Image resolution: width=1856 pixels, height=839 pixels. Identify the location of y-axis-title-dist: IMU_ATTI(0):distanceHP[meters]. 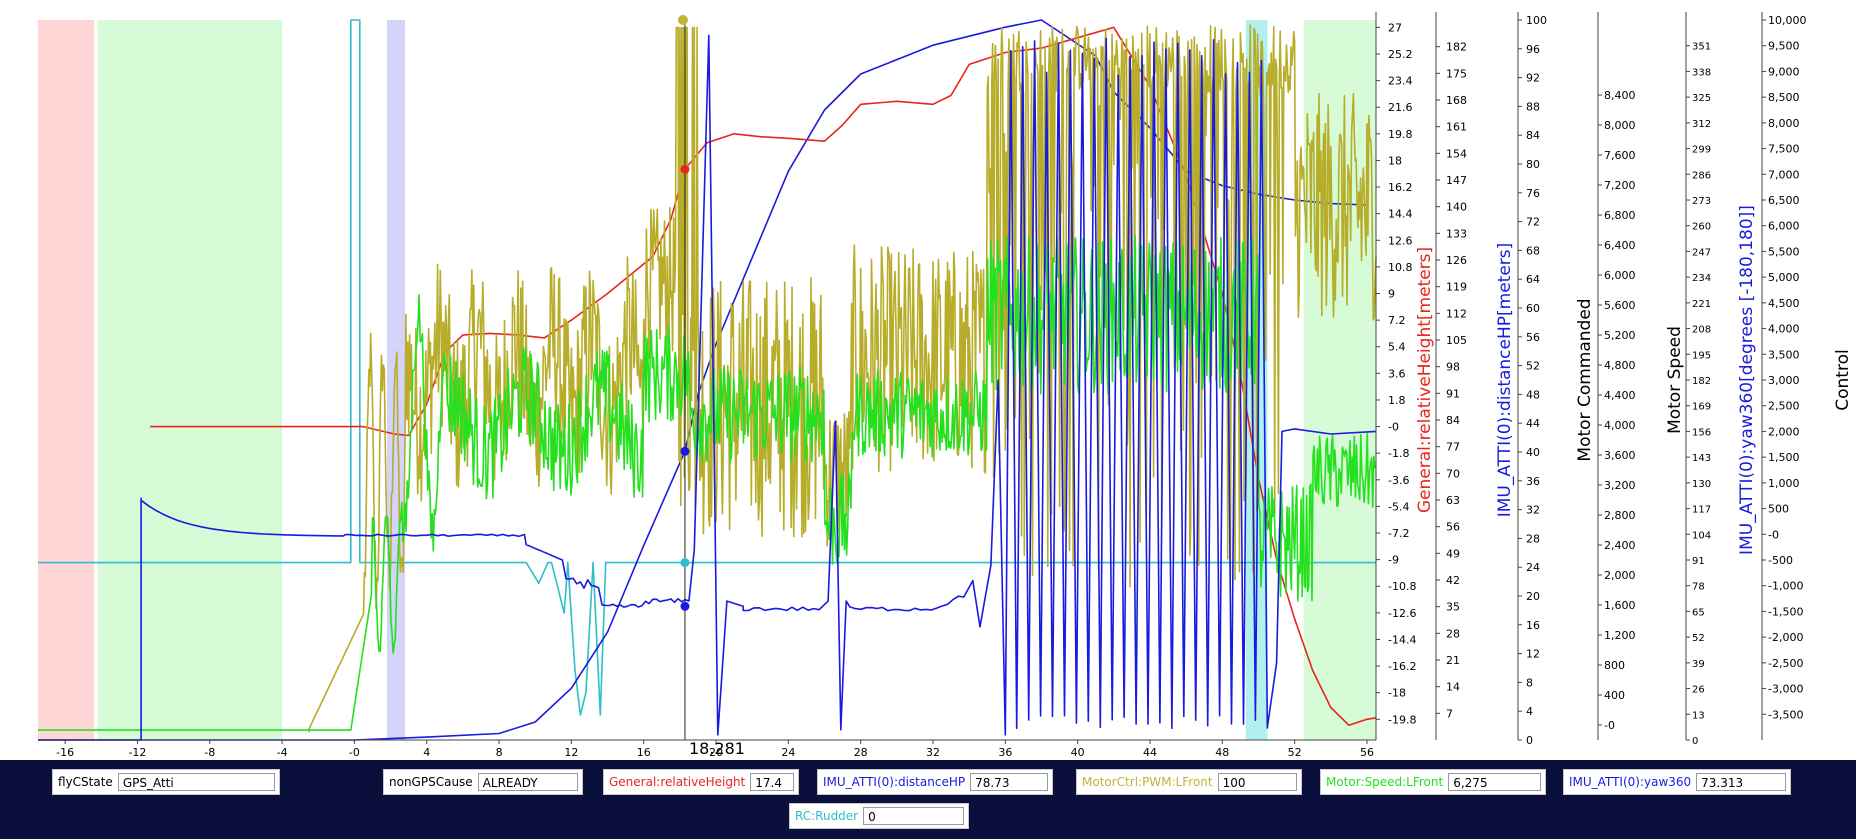
(1505, 380).